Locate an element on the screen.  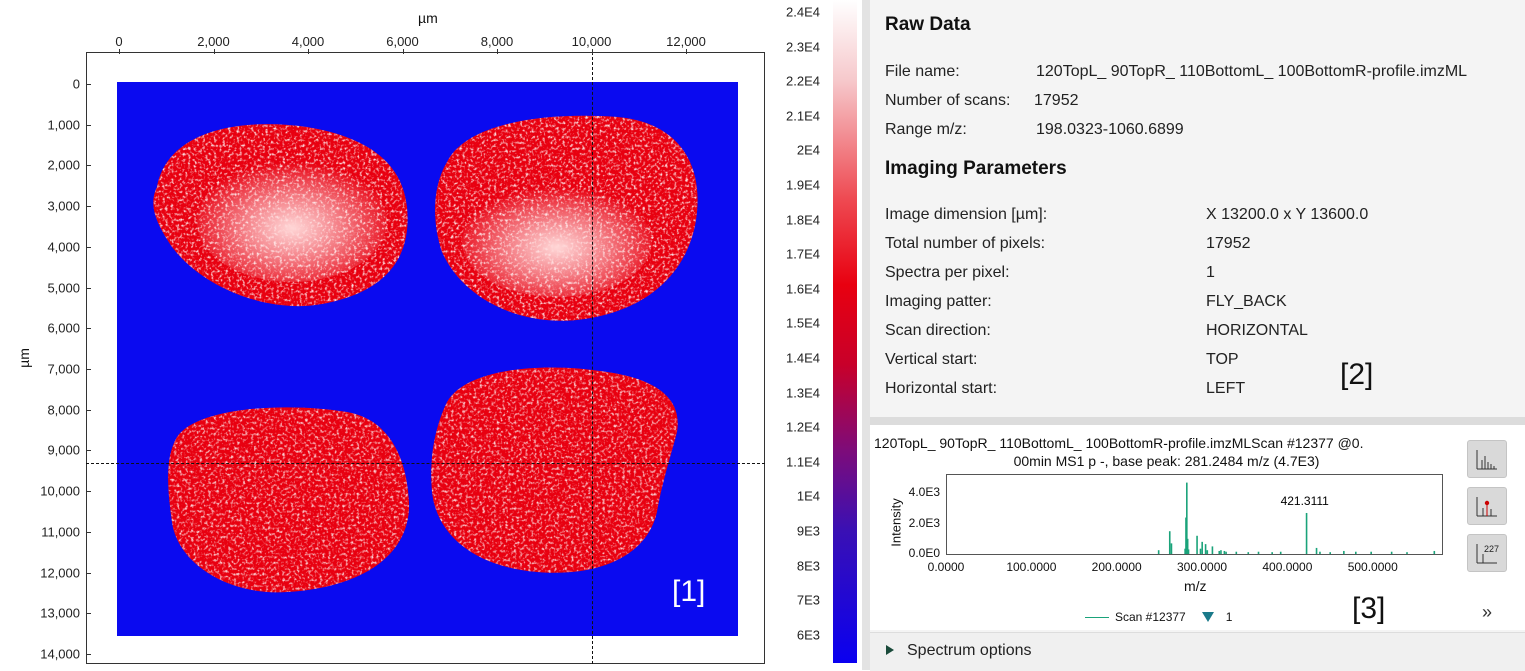
spectrum-x-tick: 100.0000 is located at coordinates (1031, 567).